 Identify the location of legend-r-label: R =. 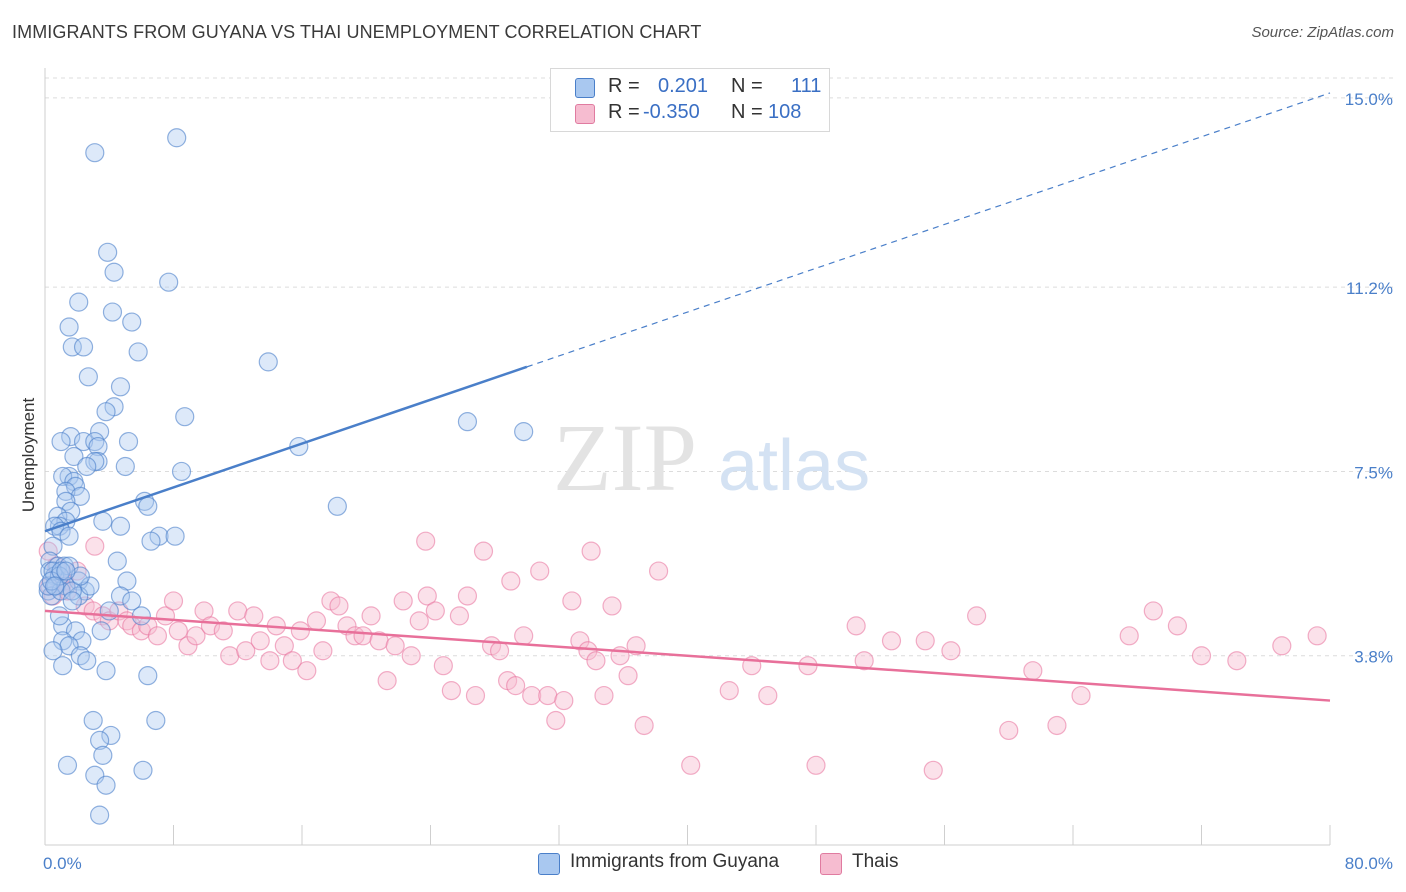
(624, 112).